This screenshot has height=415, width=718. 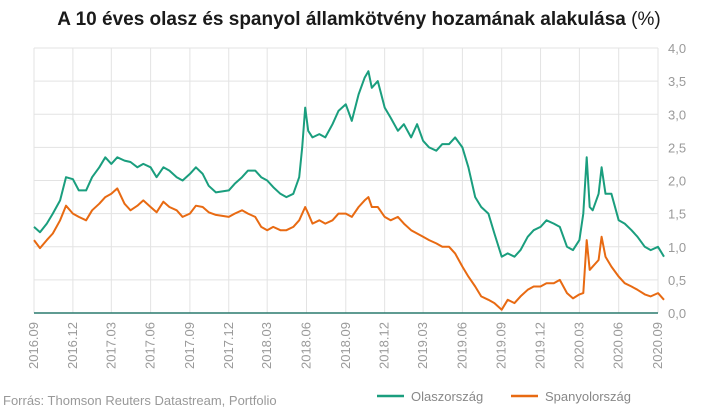 What do you see at coordinates (588, 396) in the screenshot?
I see `legend-label-spanyolorszag: Spanyolország` at bounding box center [588, 396].